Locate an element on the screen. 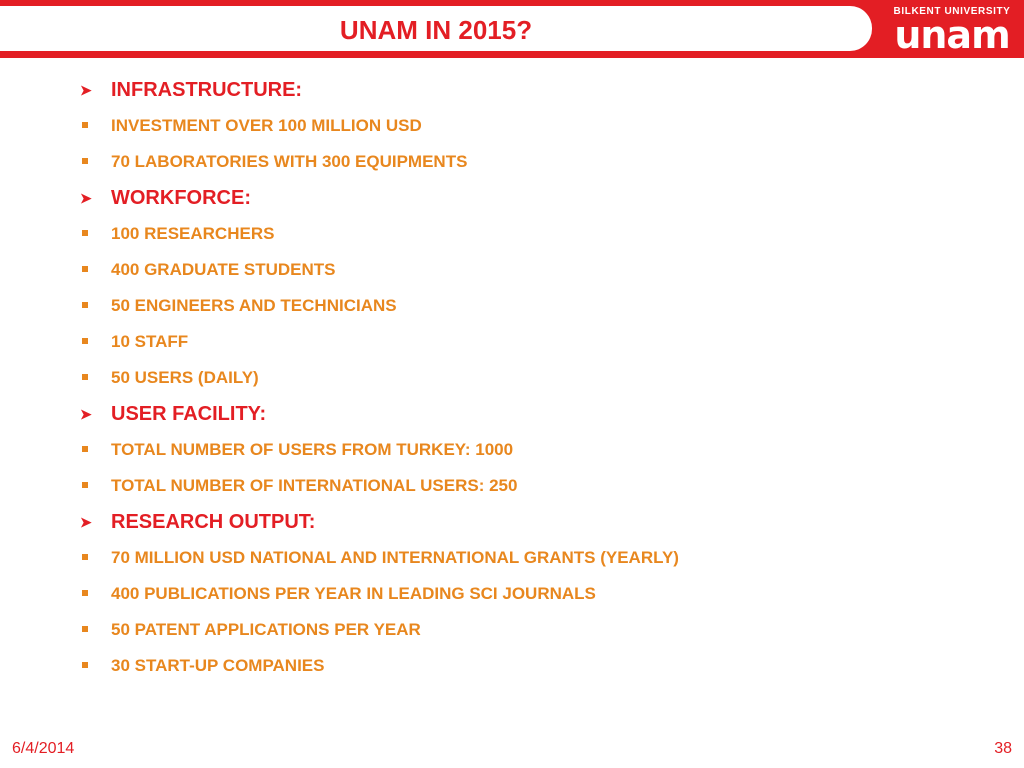 This screenshot has width=1024, height=768. section-heading-text: RESEARCH OUTPUT: is located at coordinates (213, 522).